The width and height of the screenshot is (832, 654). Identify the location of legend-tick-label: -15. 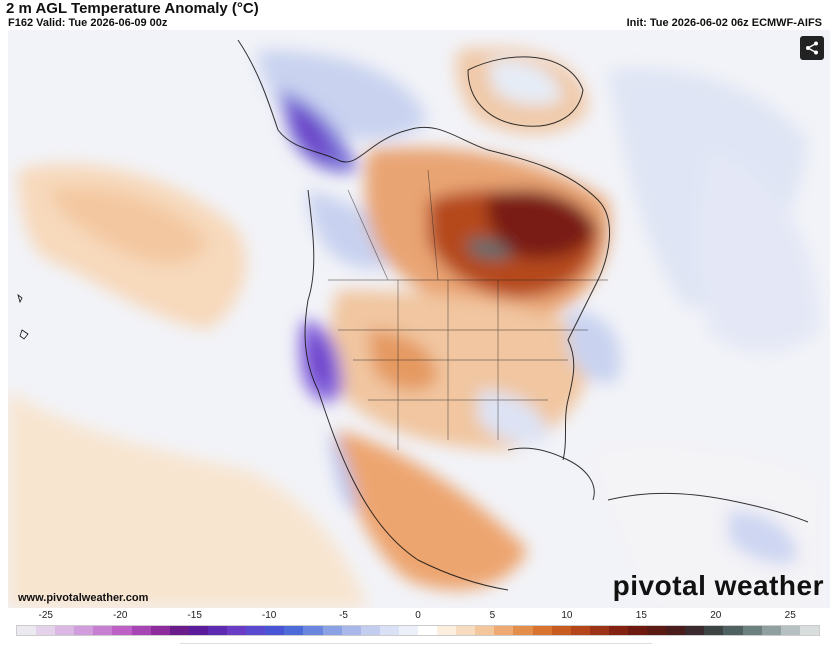
(194, 615).